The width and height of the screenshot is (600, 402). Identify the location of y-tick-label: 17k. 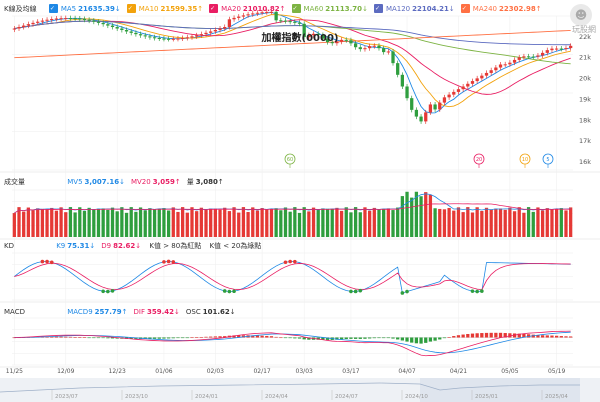
(585, 141).